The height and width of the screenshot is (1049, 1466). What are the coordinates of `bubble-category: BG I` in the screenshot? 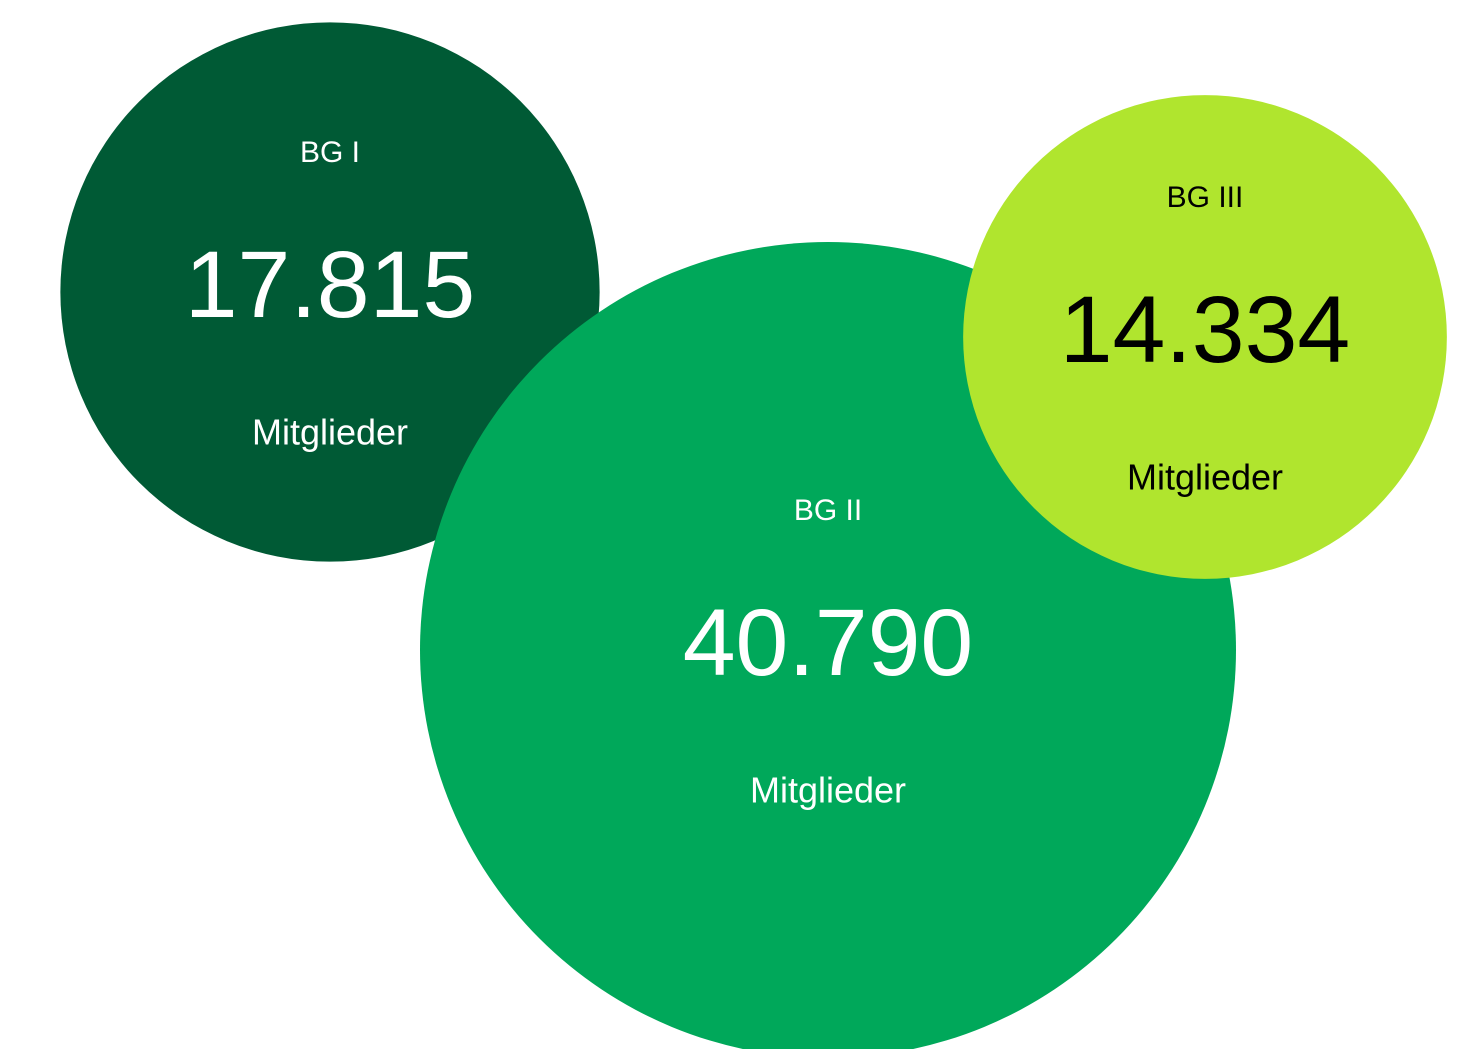 It's located at (330, 152).